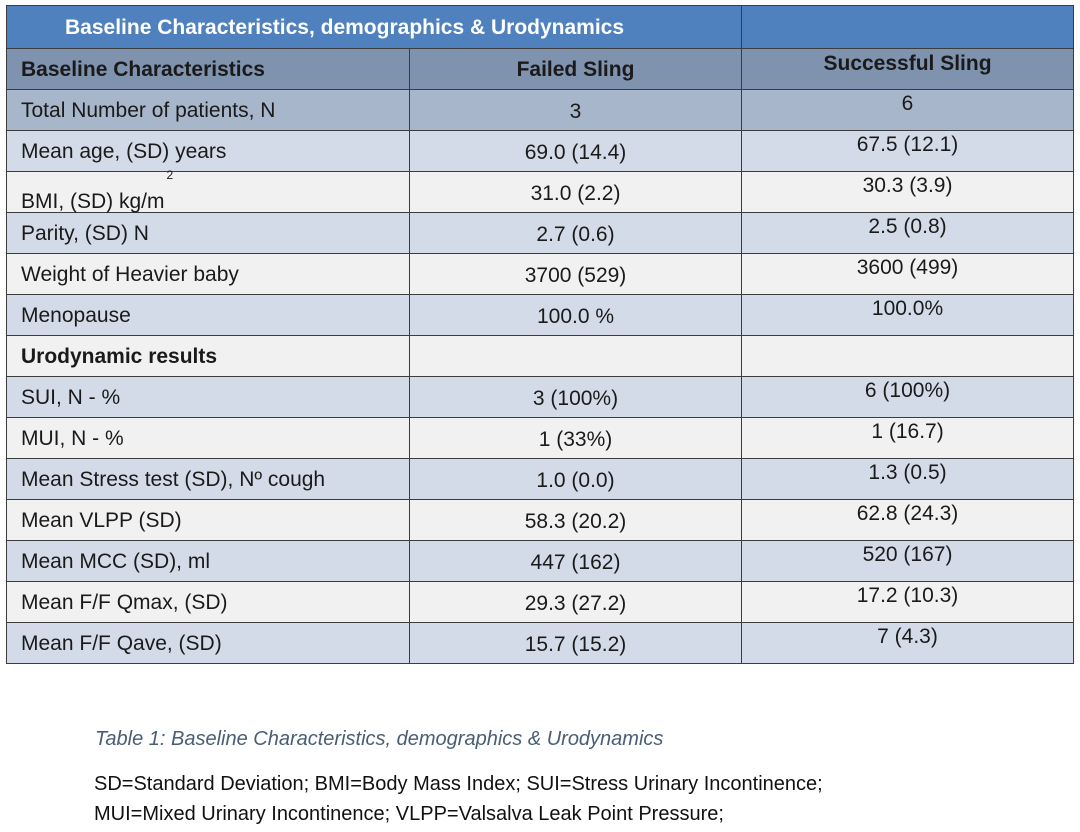 The image size is (1080, 832). I want to click on failed-sling-value: 3700 (529), so click(575, 274).